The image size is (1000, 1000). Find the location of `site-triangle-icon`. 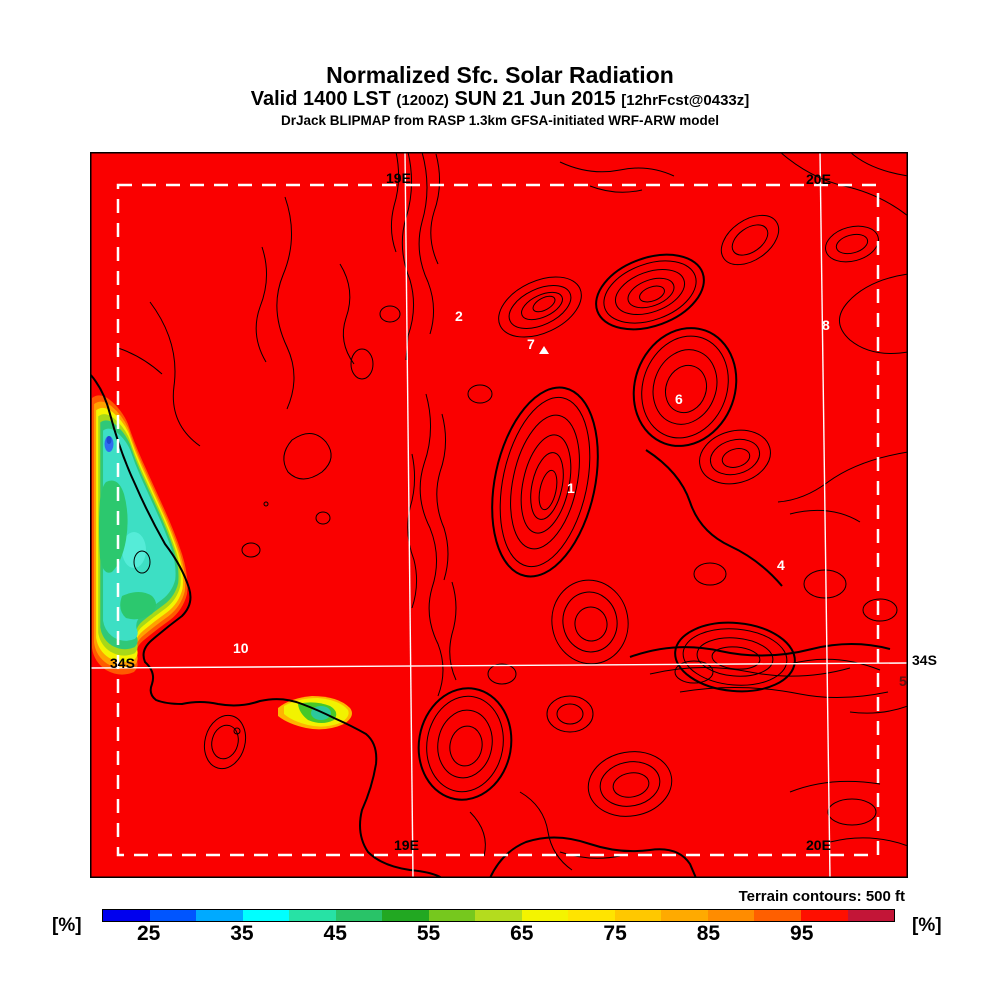

site-triangle-icon is located at coordinates (544, 350).